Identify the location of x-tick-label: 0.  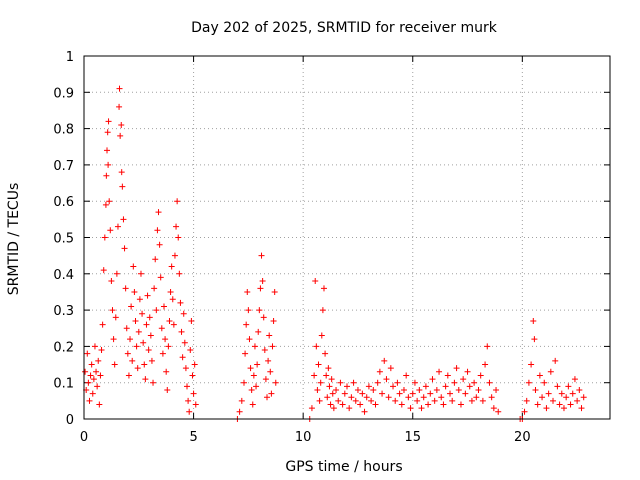
(84, 437).